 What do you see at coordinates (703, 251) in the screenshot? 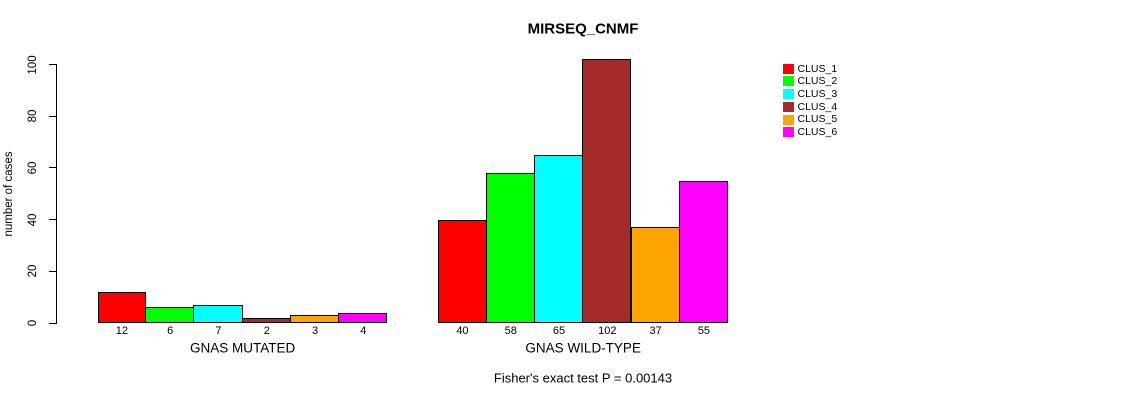
I see `bar-clus_6-group2` at bounding box center [703, 251].